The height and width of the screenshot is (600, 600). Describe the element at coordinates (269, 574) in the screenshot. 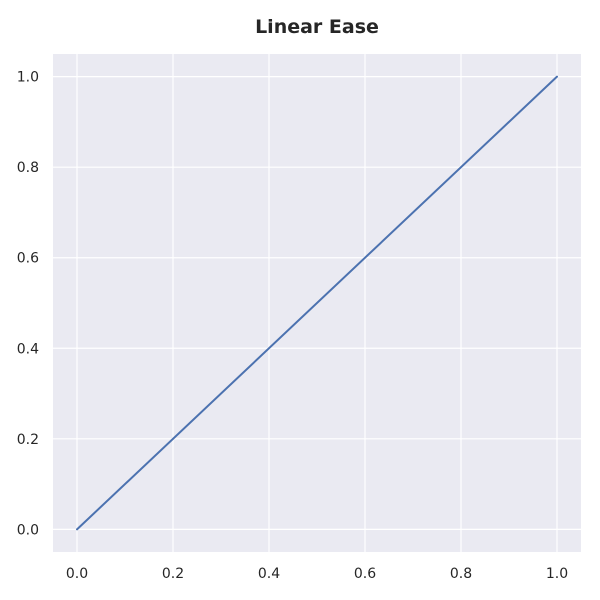

I see `x-tick-label: 0.4` at that location.